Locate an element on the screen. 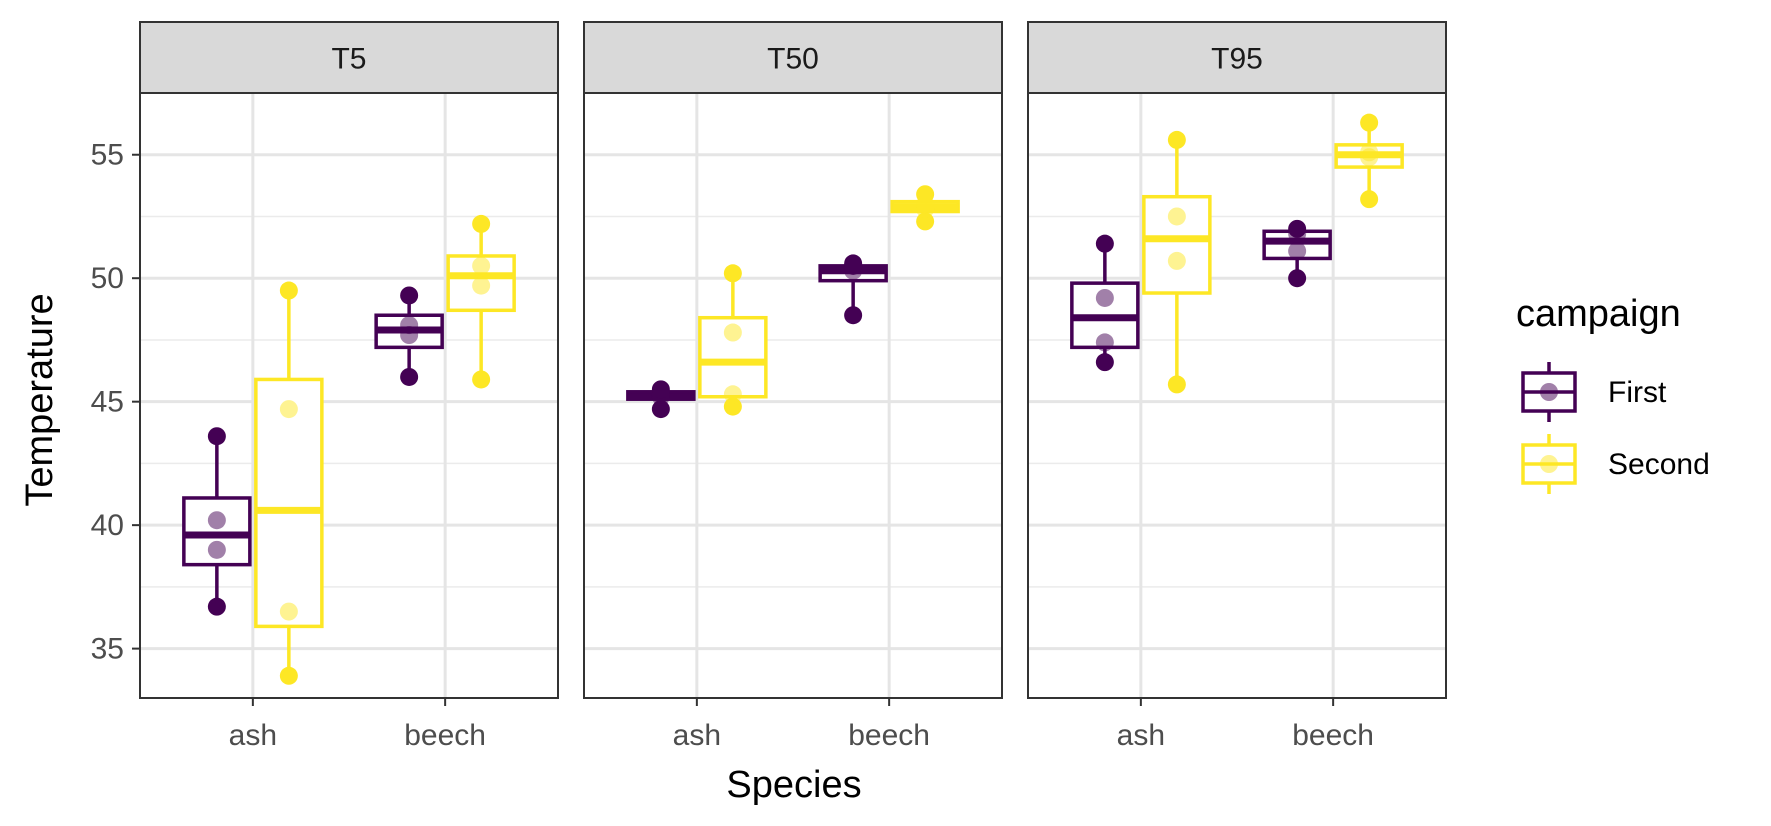 The image size is (1771, 826). legend: campaign First Second is located at coordinates (1613, 393).